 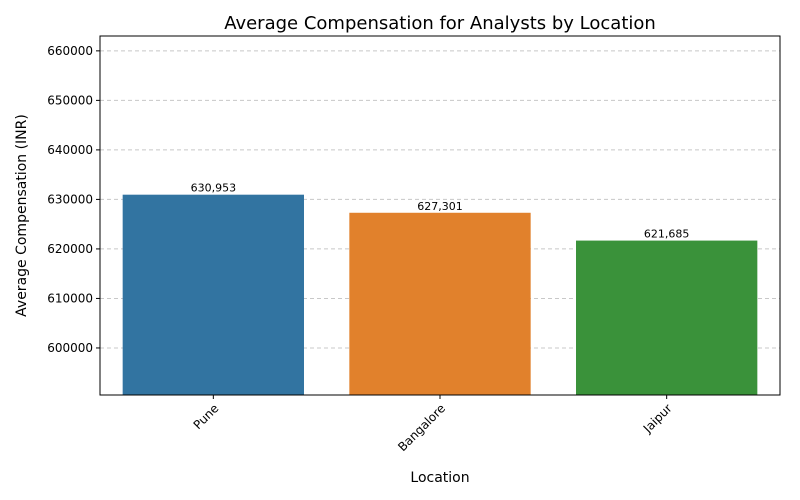 What do you see at coordinates (214, 188) in the screenshot?
I see `data-label: 630,953` at bounding box center [214, 188].